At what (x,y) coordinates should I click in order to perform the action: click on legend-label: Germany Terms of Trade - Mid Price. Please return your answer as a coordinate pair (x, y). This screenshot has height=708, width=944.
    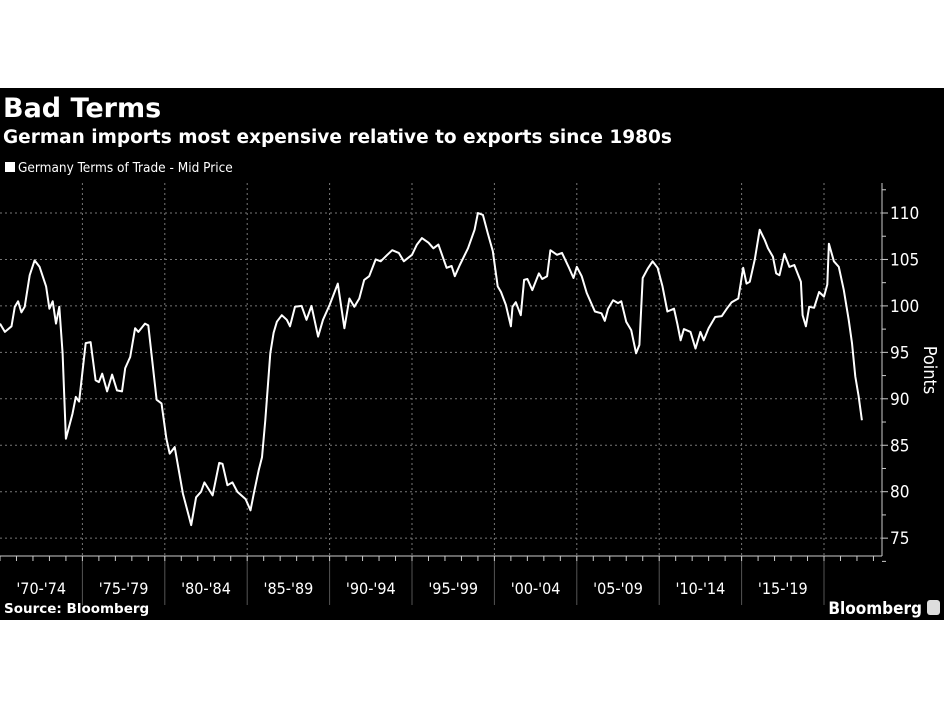
    Looking at the image, I should click on (125, 168).